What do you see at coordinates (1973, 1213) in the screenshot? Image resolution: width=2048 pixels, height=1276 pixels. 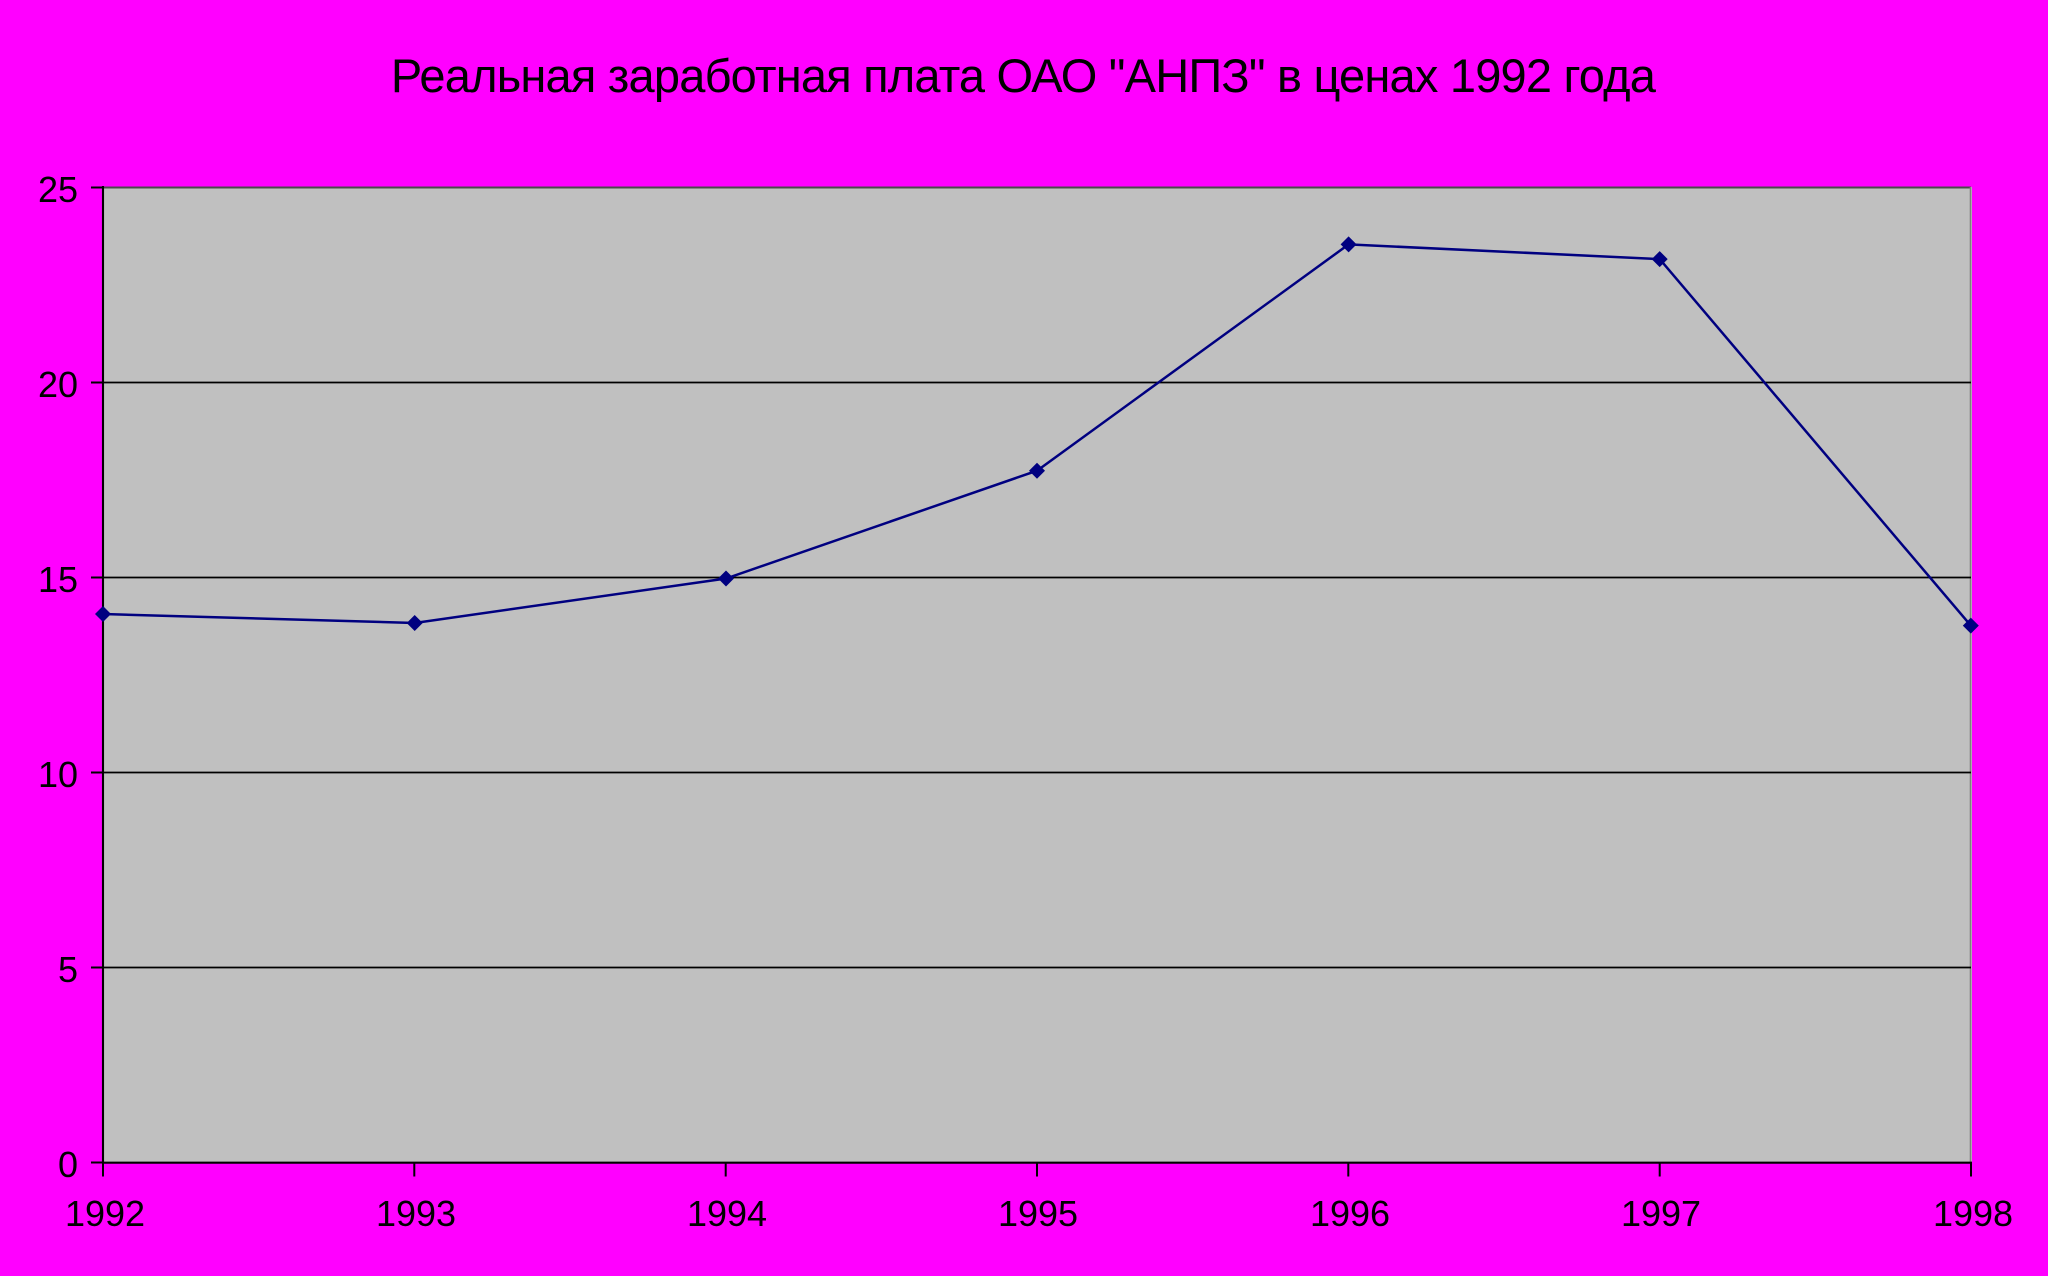 I see `svg-text: 1998` at bounding box center [1973, 1213].